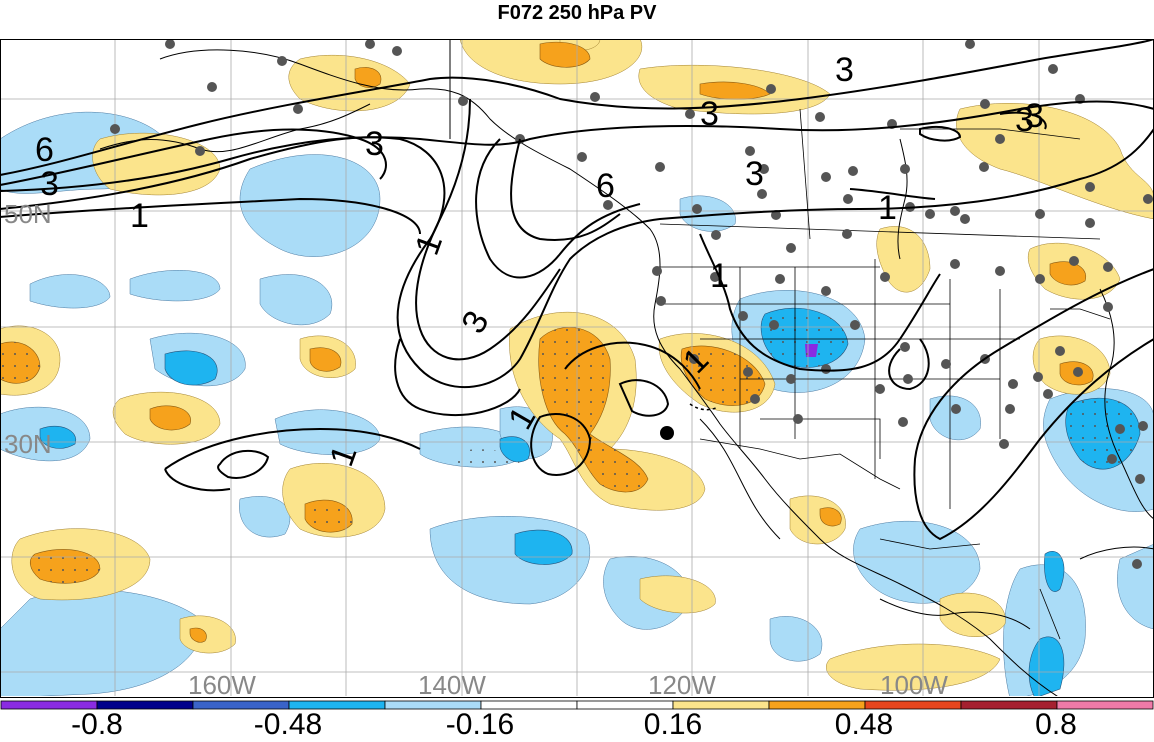 This screenshot has width=1154, height=742. What do you see at coordinates (222, 684) in the screenshot?
I see `lon-label-160w: 160W` at bounding box center [222, 684].